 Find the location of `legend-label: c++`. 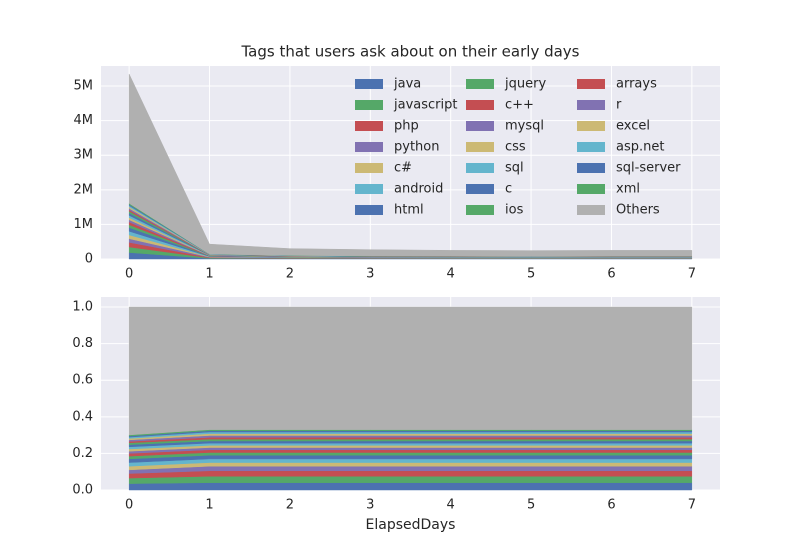

legend-label: c++ is located at coordinates (519, 105).